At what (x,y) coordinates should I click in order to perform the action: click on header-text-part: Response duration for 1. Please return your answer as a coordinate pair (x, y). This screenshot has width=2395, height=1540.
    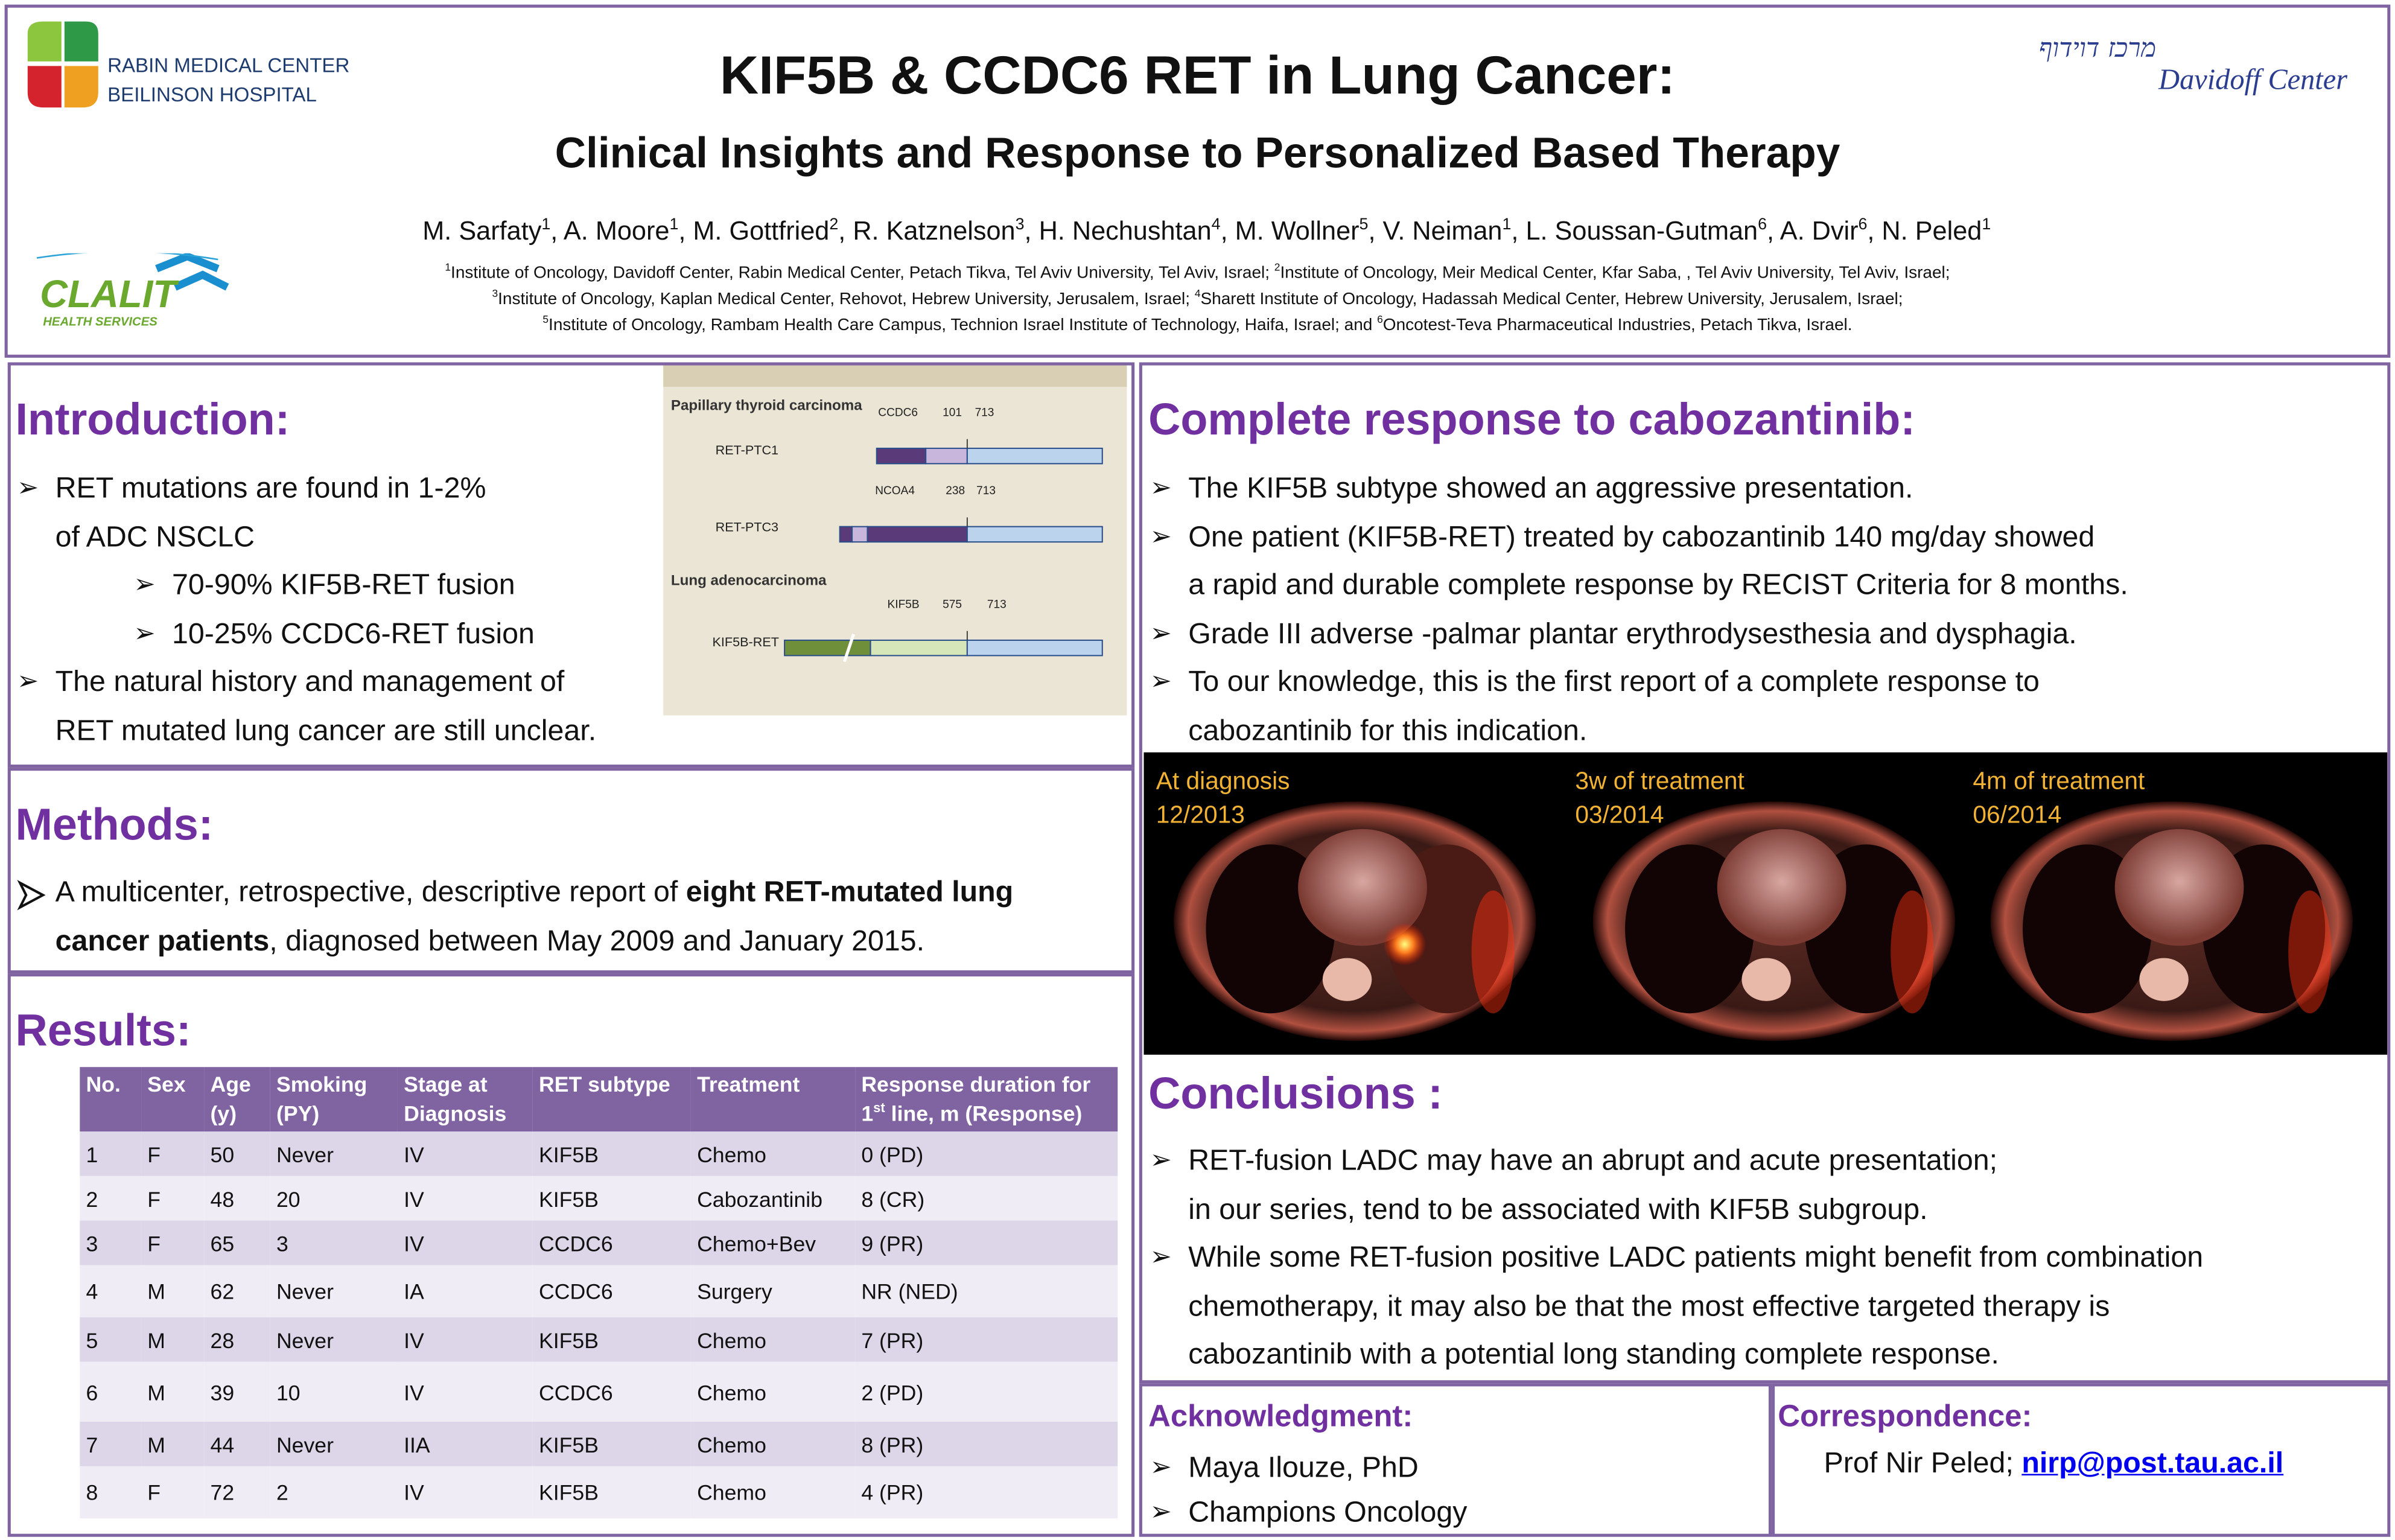
    Looking at the image, I should click on (976, 1098).